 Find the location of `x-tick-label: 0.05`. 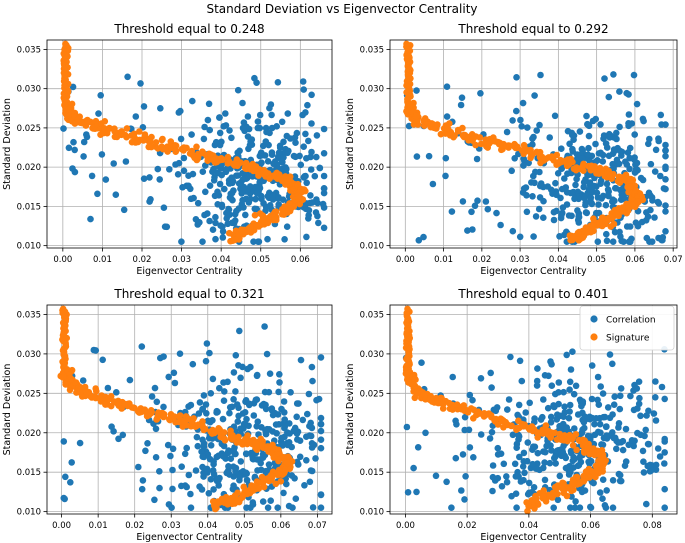

x-tick-label: 0.05 is located at coordinates (596, 260).